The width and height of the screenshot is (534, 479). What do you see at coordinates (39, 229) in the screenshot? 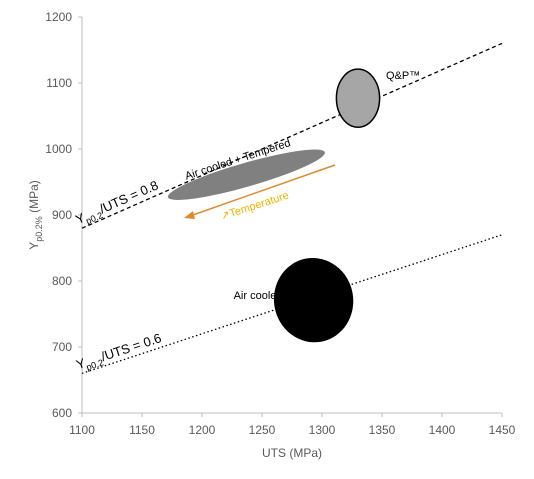
I see `y-title-sub: p0.2%` at bounding box center [39, 229].